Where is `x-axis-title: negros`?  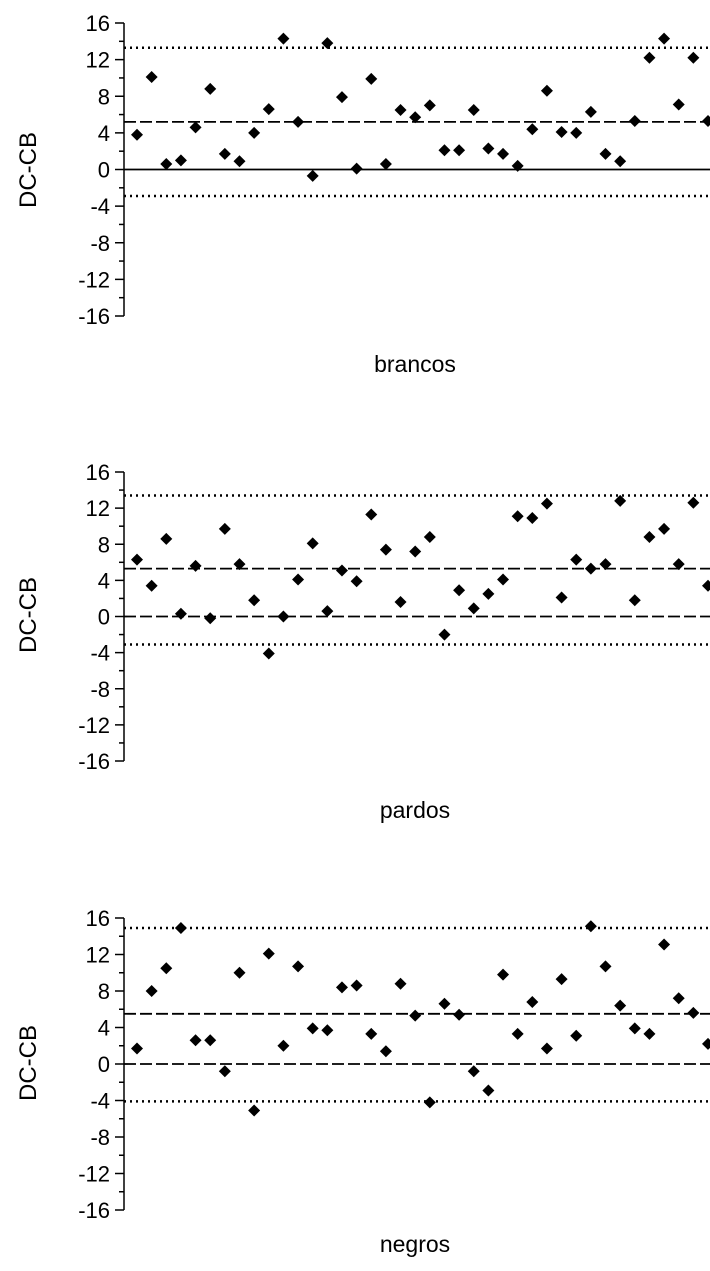
x-axis-title: negros is located at coordinates (415, 1244).